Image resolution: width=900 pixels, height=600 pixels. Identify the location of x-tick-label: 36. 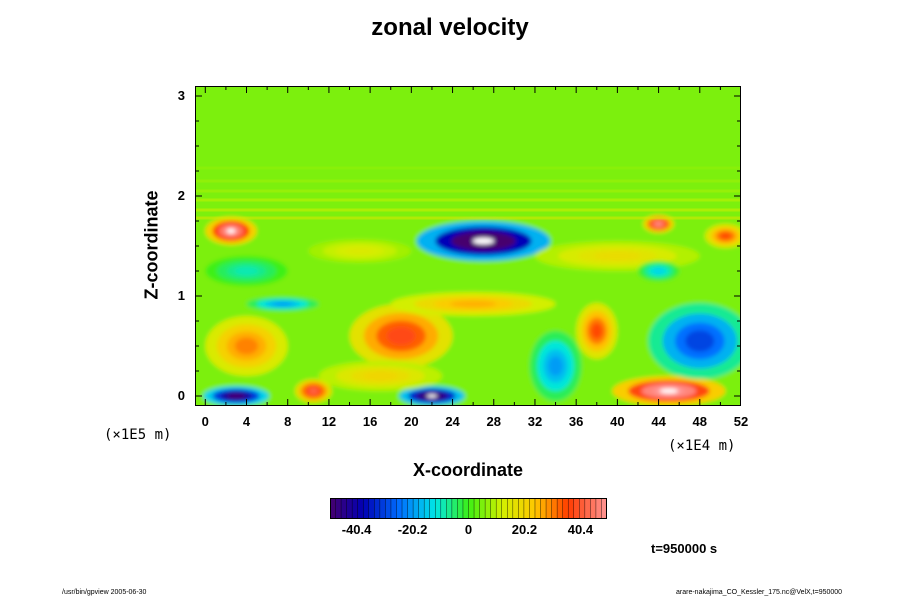
(576, 421).